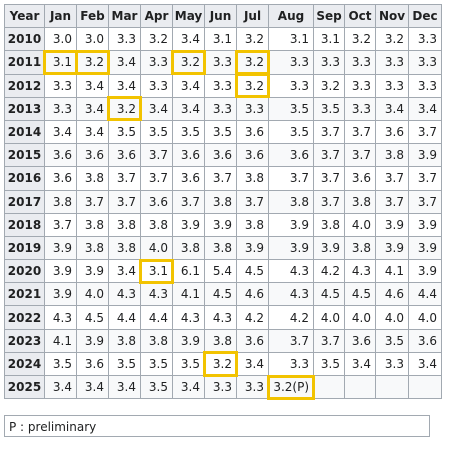  I want to click on table-row: 2012 3.3 3.4 3.4 3.3 3.4 3.3 3.2 3.3 3.2 3.3 3.3 3.3, so click(223, 85).